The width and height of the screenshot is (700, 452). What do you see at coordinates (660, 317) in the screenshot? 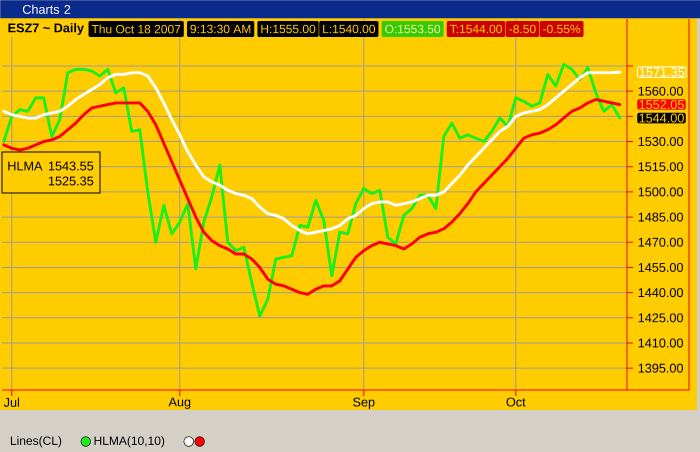
I see `y-tick-label: 1425.00` at bounding box center [660, 317].